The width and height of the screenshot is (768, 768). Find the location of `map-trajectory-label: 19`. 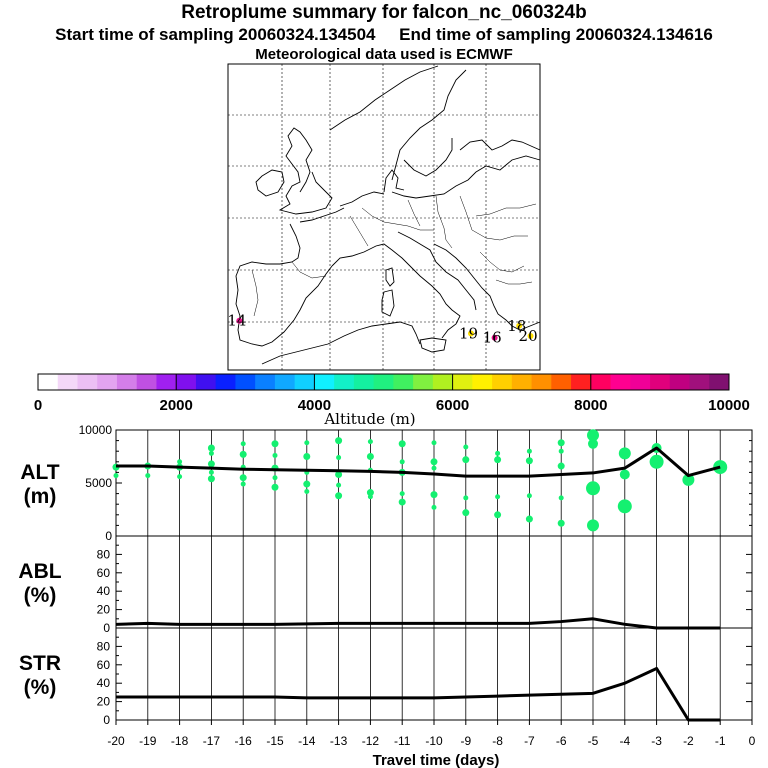

map-trajectory-label: 19 is located at coordinates (468, 333).